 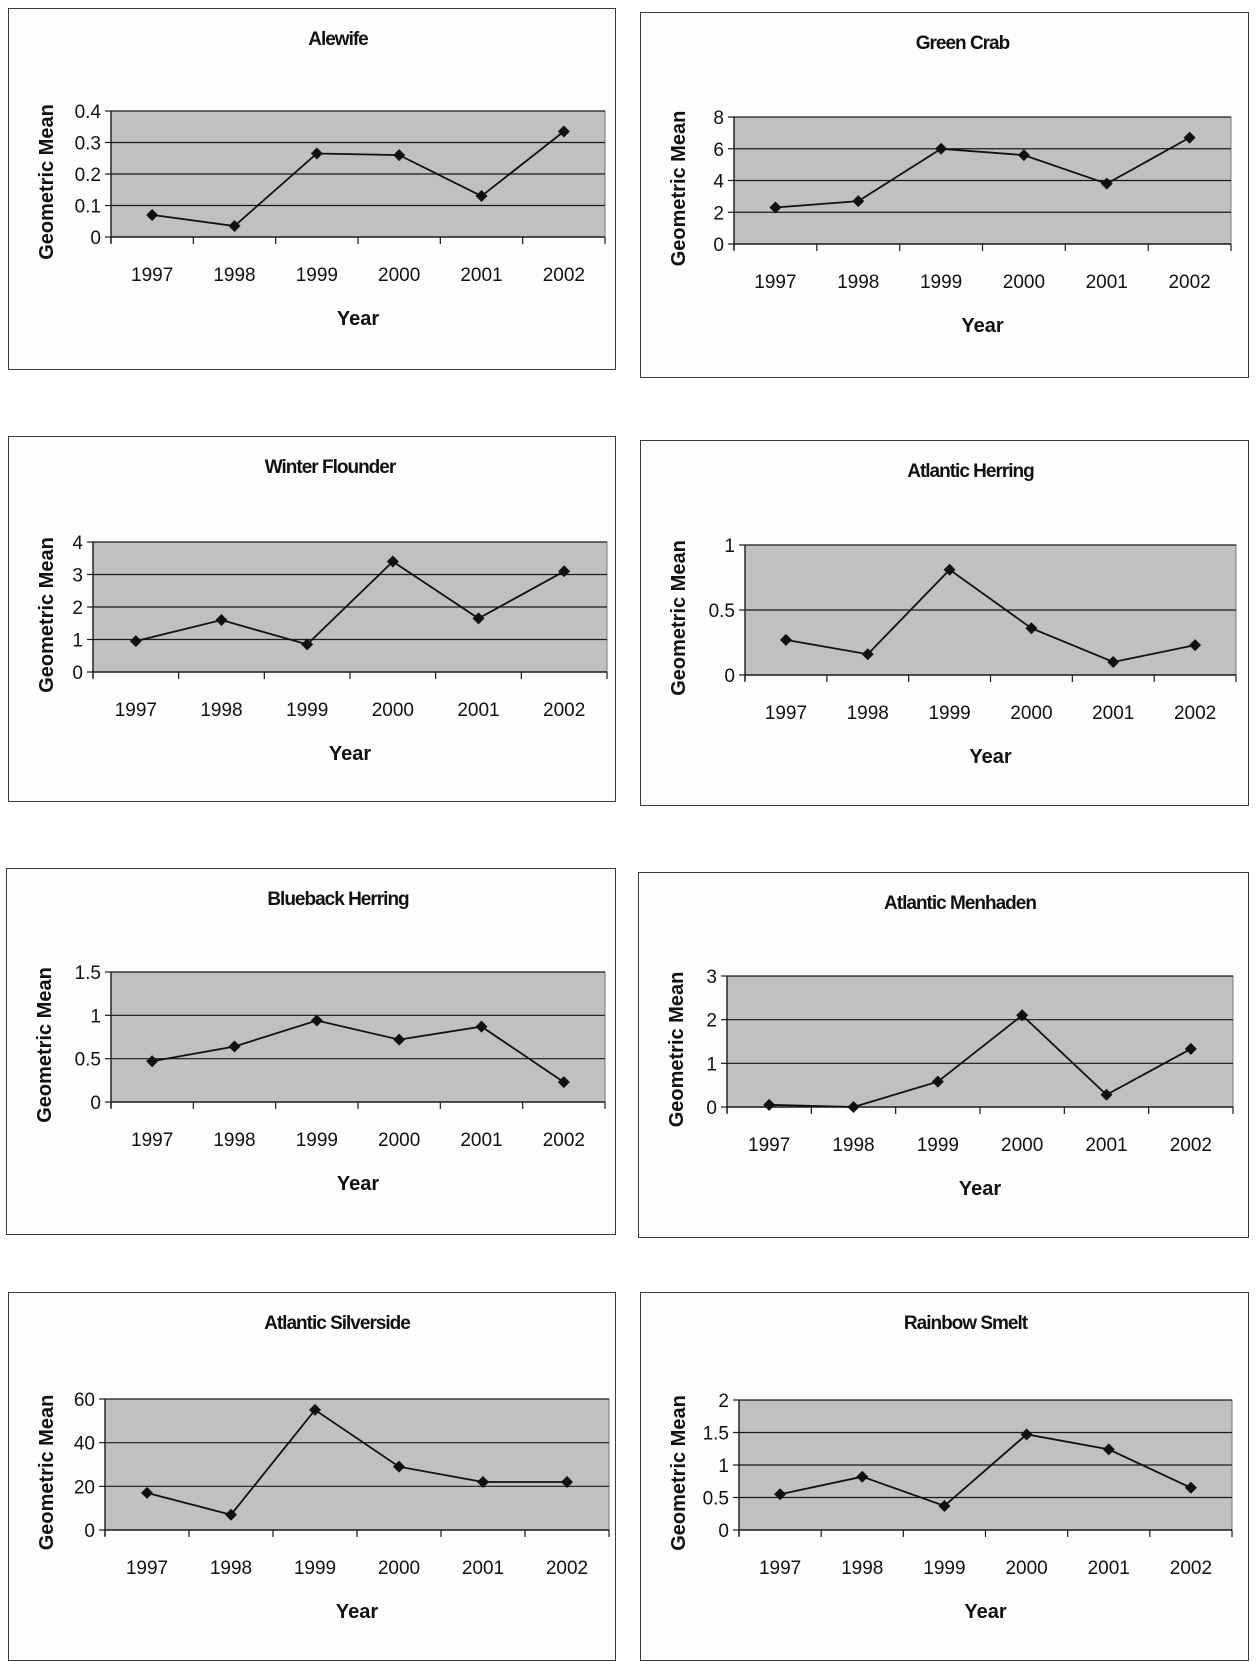 What do you see at coordinates (718, 118) in the screenshot?
I see `y-tick-label: 8` at bounding box center [718, 118].